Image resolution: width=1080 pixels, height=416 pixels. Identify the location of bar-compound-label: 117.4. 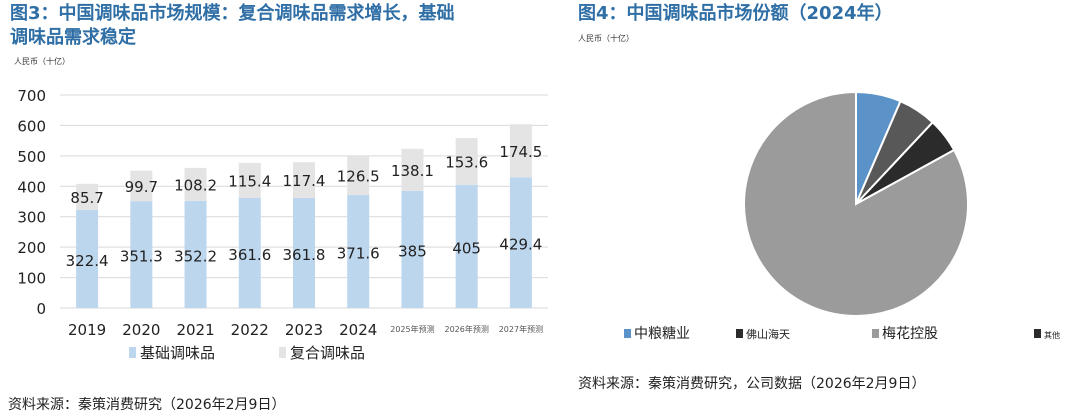
(304, 181).